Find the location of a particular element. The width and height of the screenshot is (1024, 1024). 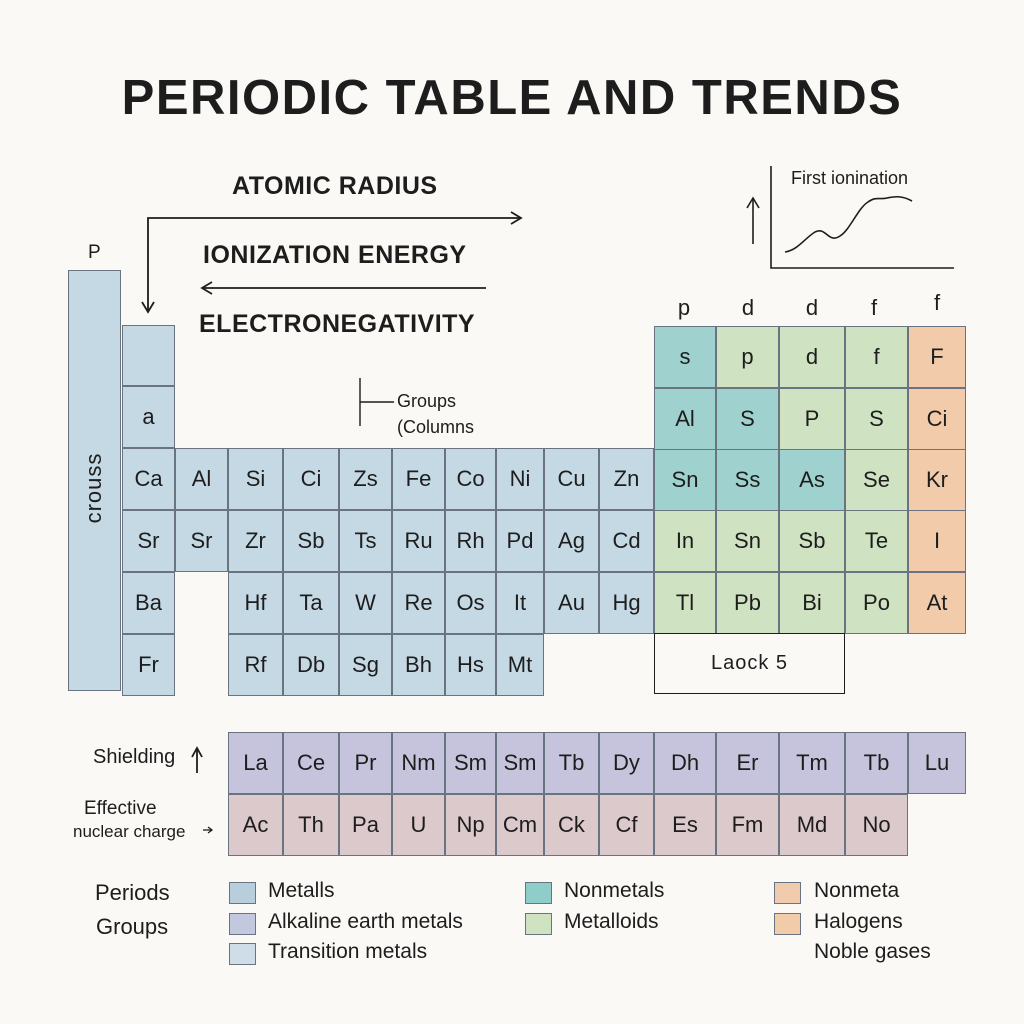

effective-label-line1: Effective is located at coordinates (120, 808).